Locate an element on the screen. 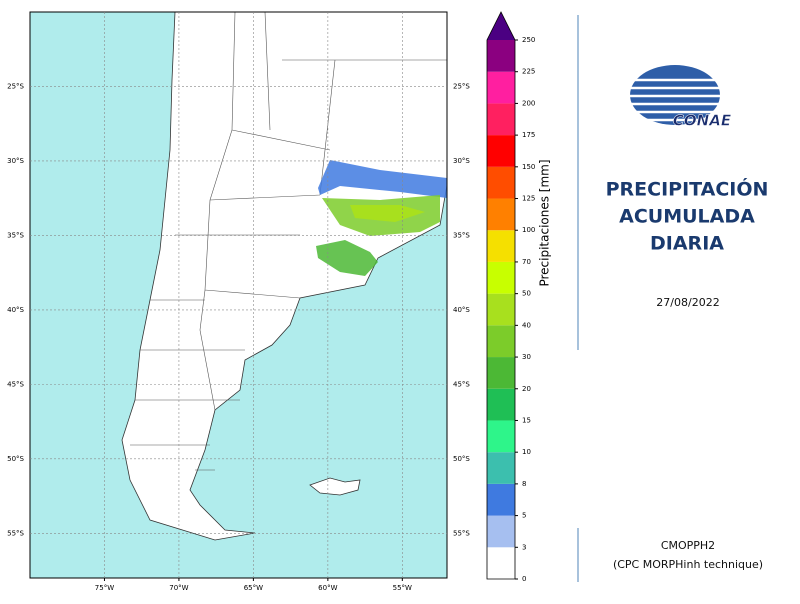 The image size is (800, 604). colorbar-tick-label: 200 is located at coordinates (528, 103).